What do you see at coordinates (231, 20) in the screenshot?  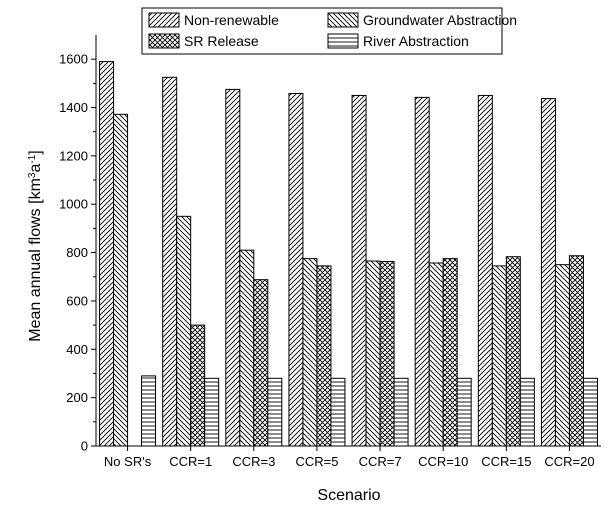 I see `legend-label-non-renewable: Non-renewable` at bounding box center [231, 20].